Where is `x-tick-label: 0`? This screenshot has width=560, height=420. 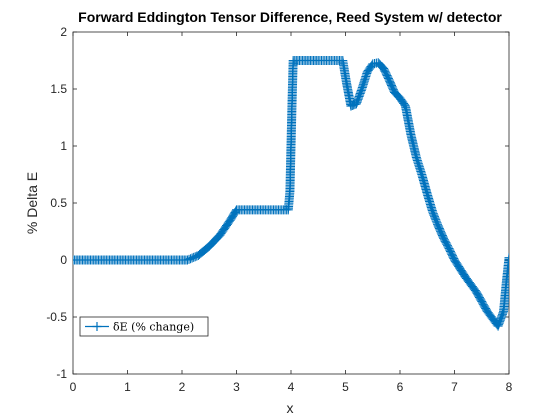 x-tick-label: 0 is located at coordinates (73, 387).